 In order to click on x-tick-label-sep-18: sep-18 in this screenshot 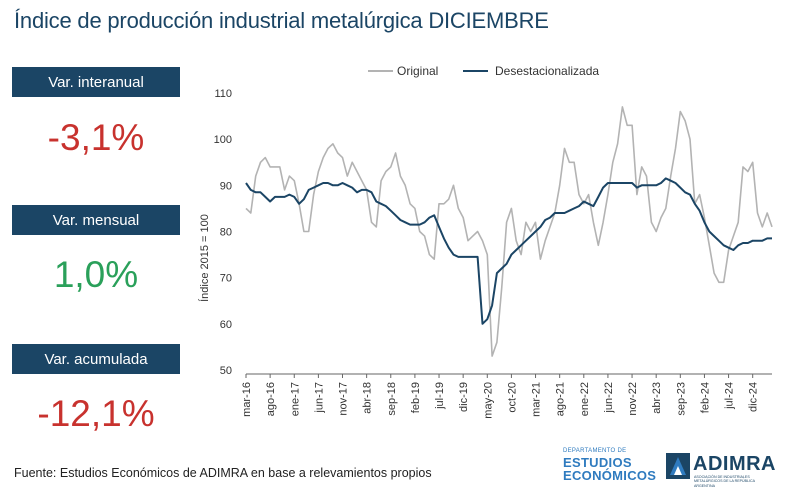, I will do `click(392, 399)`.